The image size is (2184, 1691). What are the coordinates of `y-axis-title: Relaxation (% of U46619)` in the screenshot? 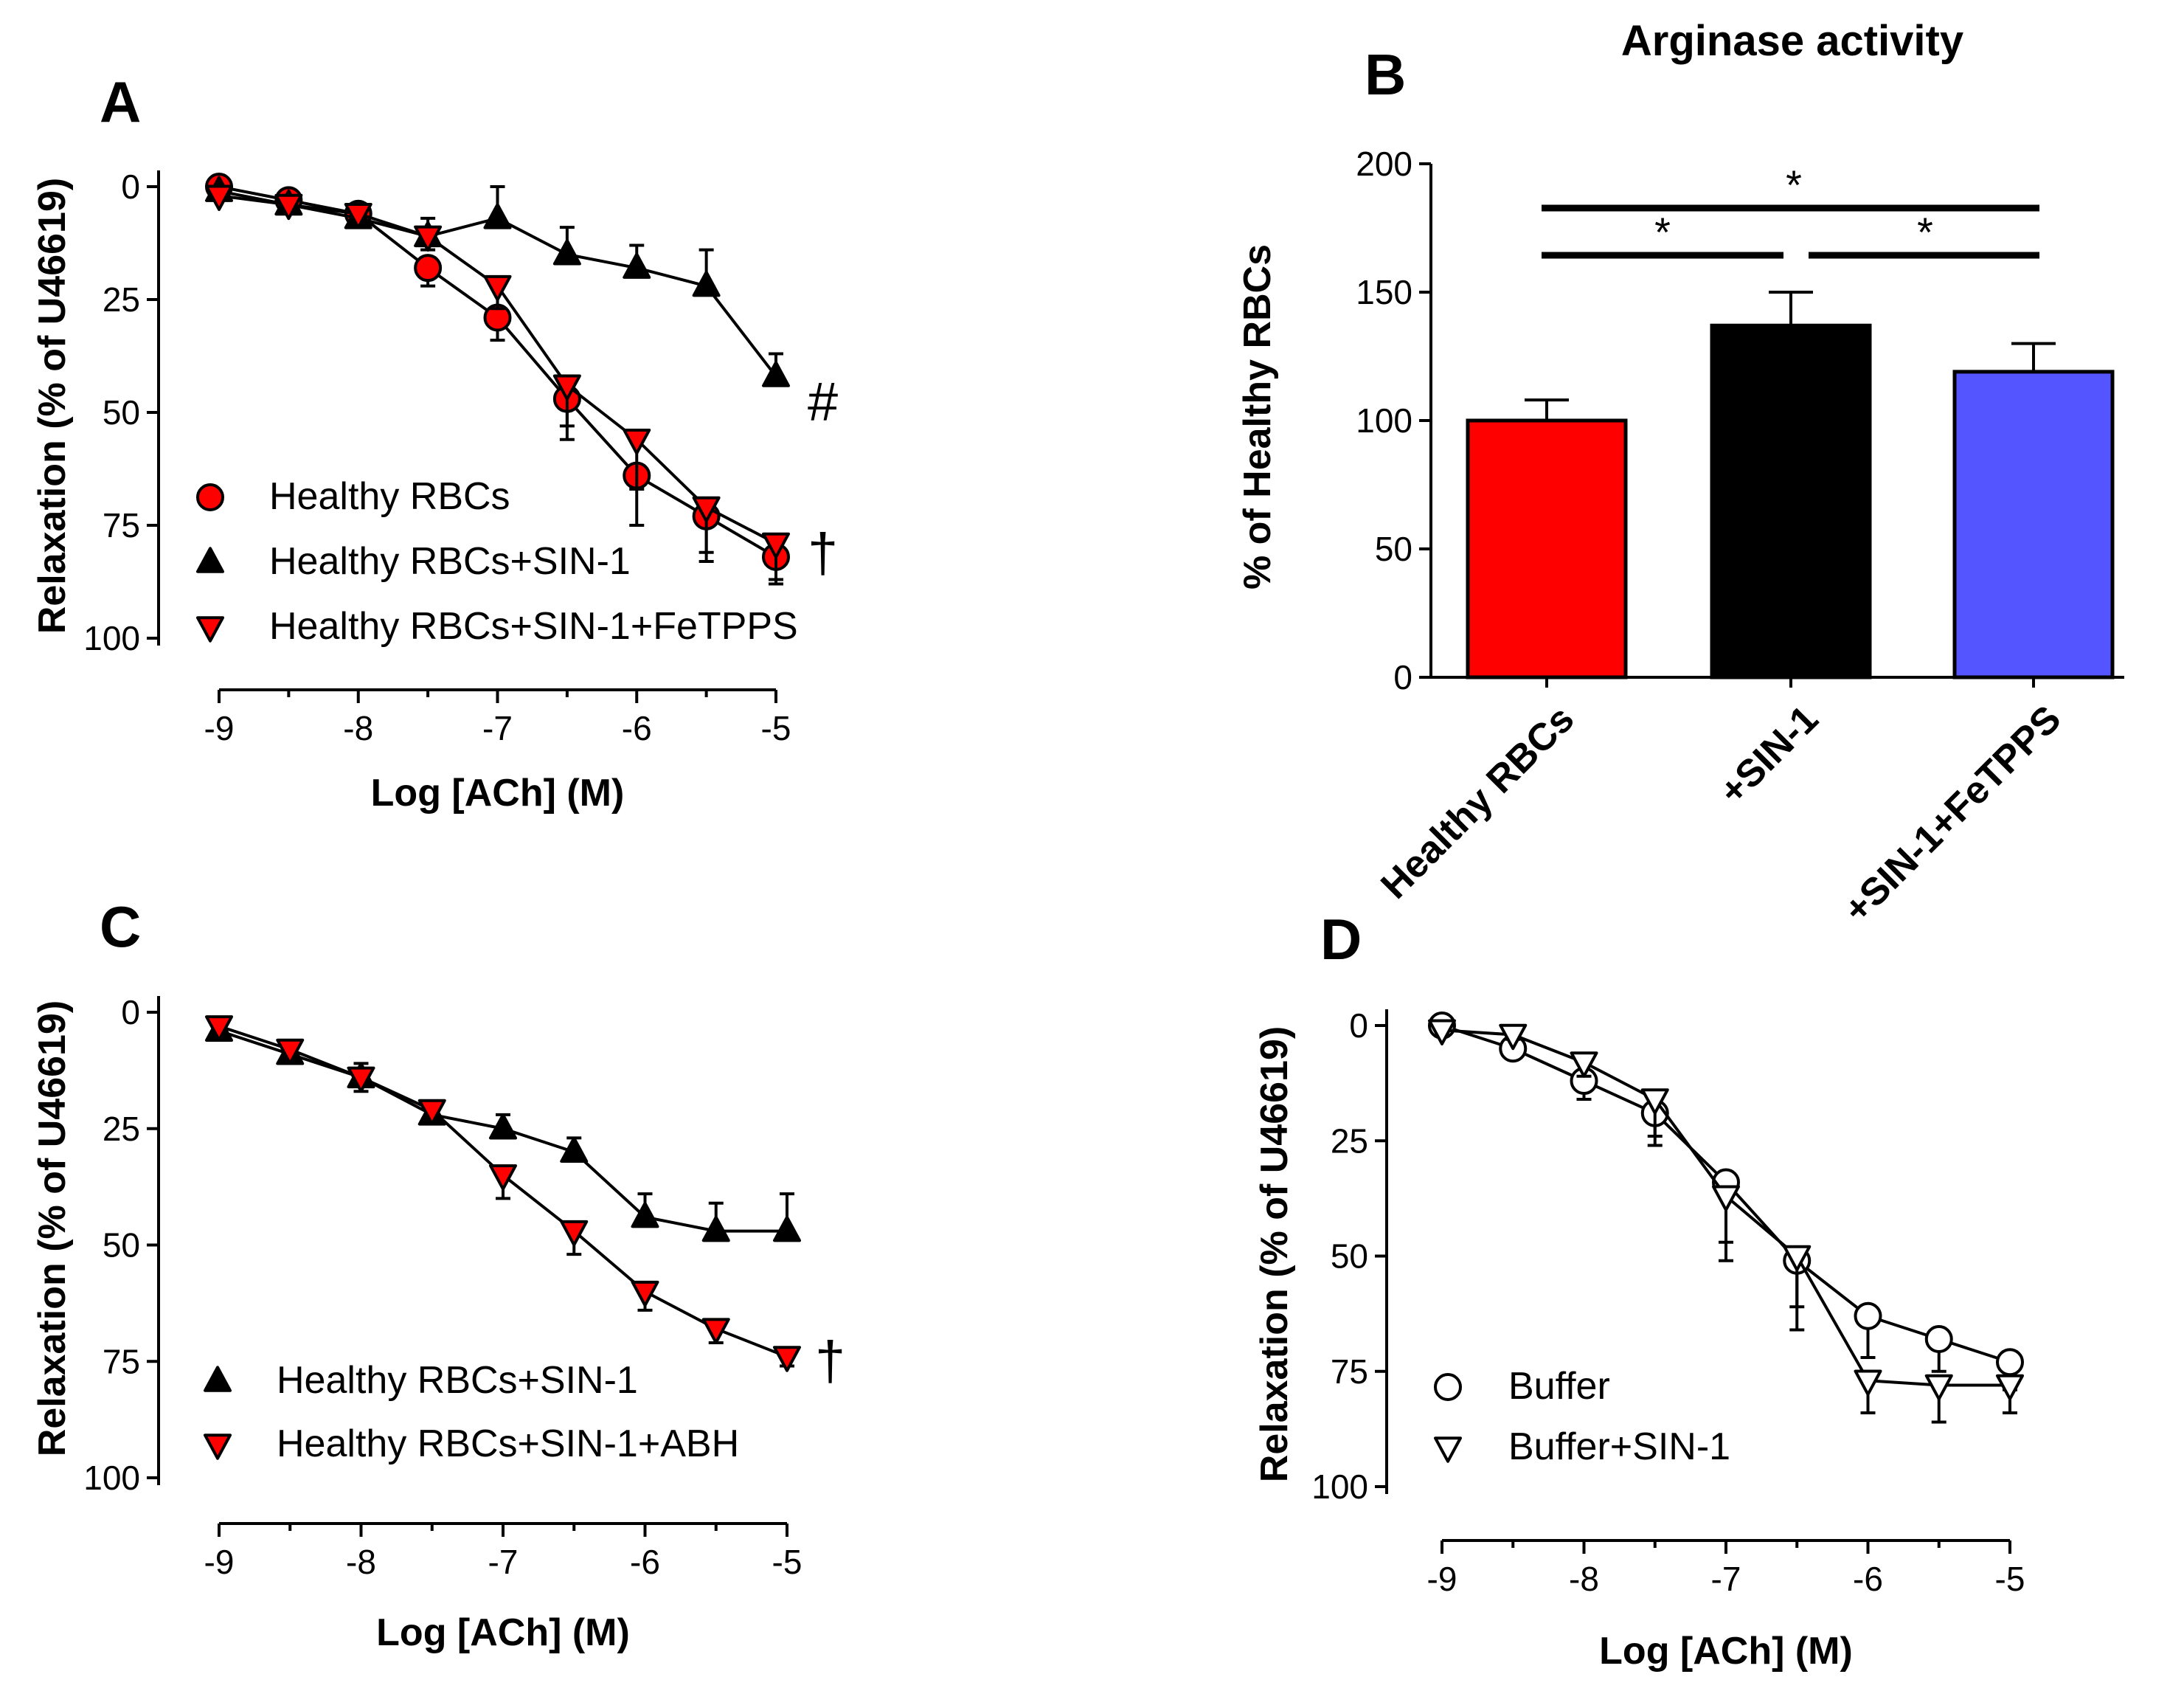 It's located at (52, 1228).